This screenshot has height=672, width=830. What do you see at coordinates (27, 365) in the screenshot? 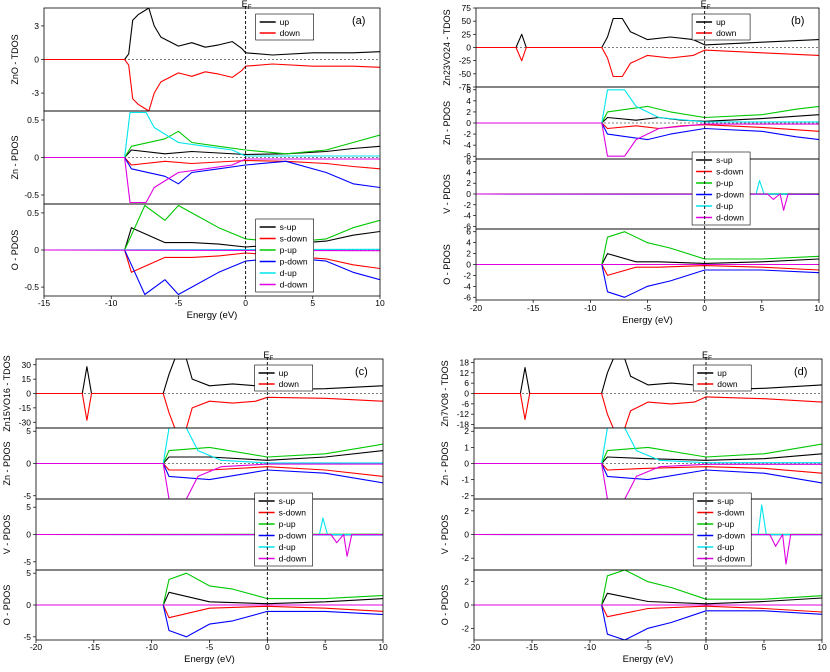
I see `y-tick-label: 30` at bounding box center [27, 365].